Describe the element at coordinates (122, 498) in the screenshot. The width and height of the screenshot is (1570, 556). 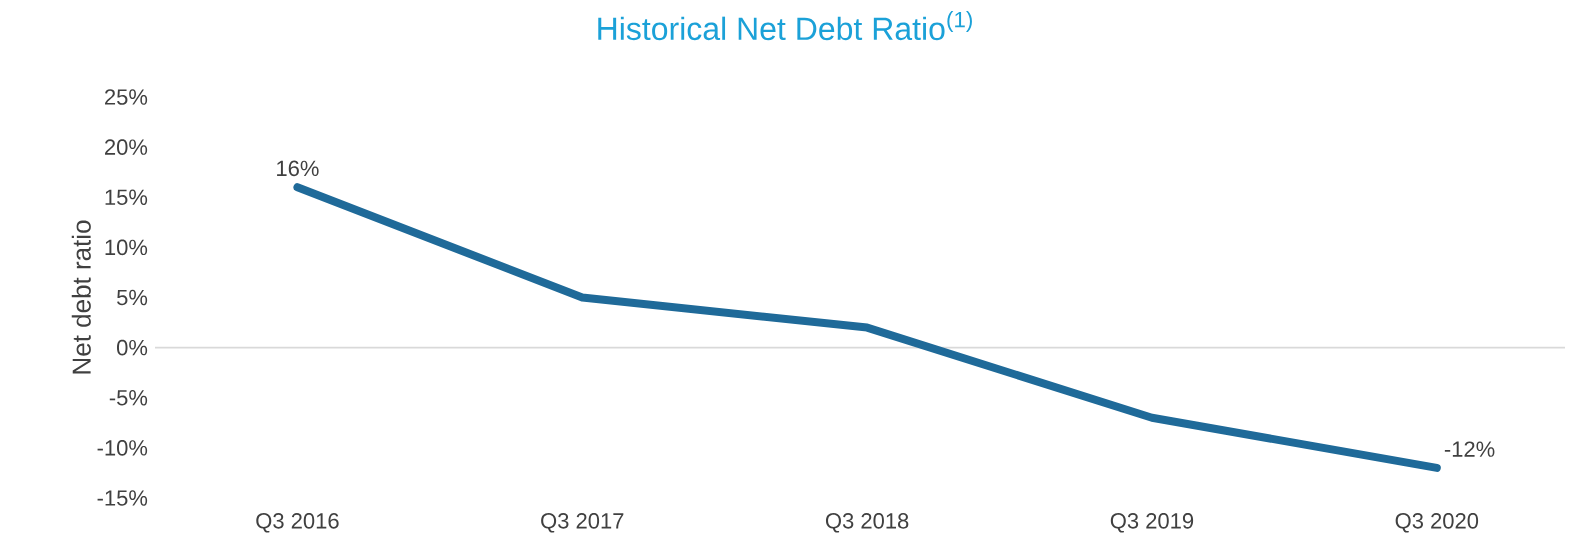
I see `y-tick-label: -15%` at that location.